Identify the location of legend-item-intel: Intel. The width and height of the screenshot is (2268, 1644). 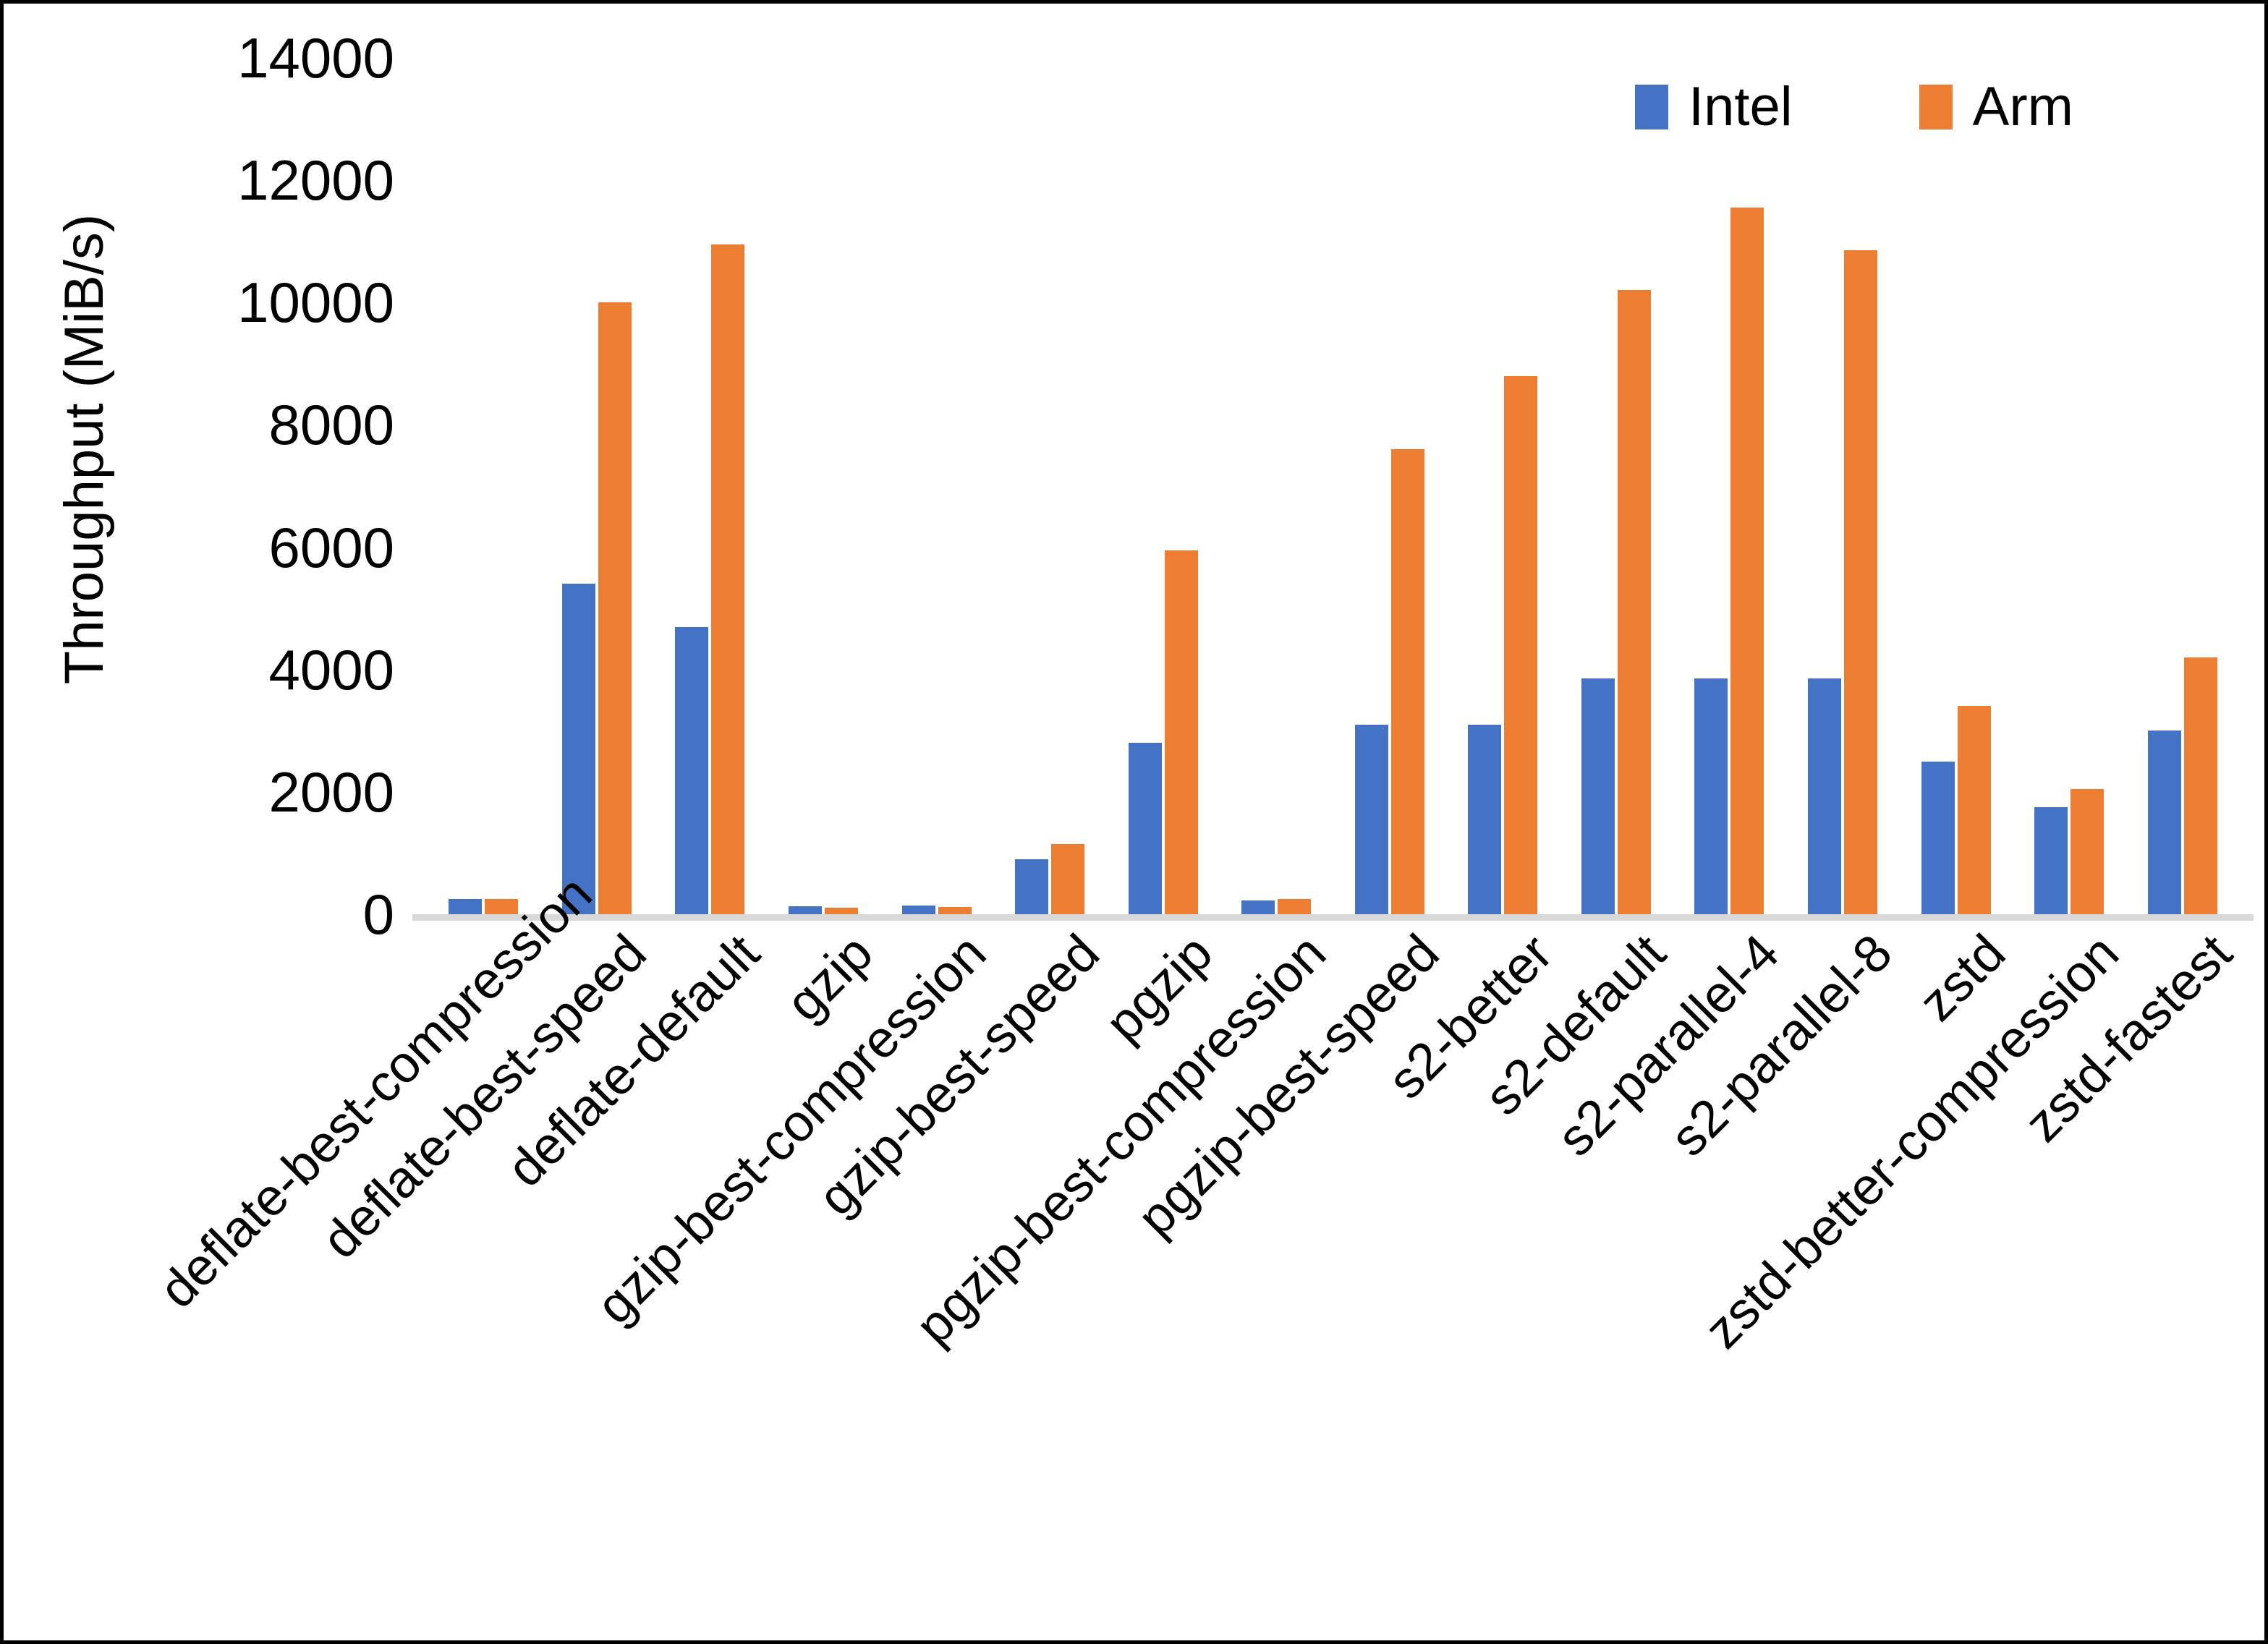
(1714, 107).